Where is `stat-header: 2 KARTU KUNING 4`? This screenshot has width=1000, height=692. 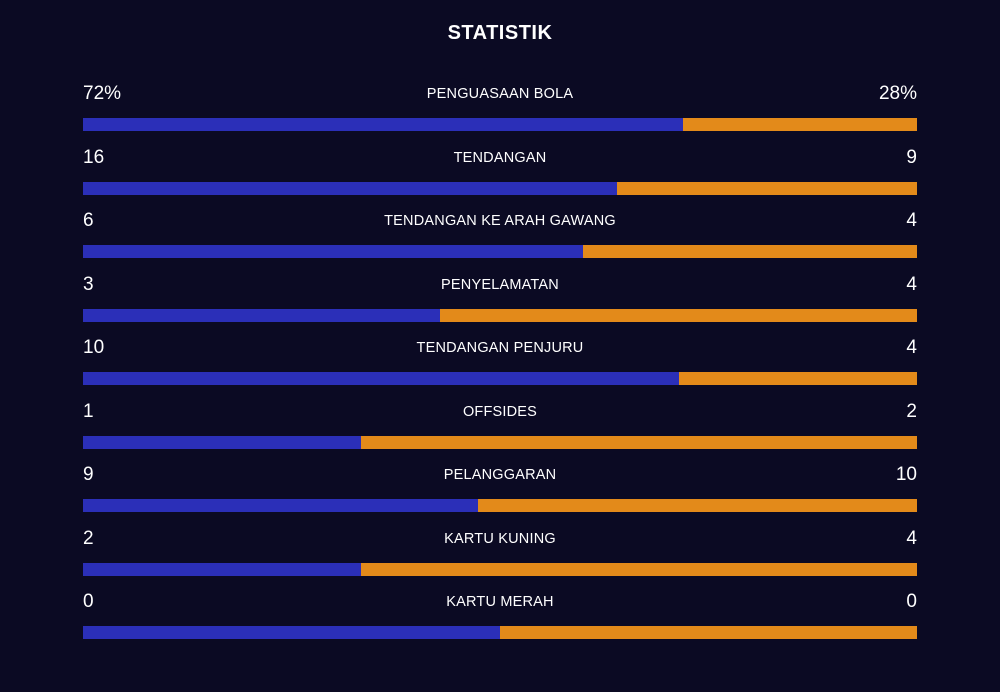
stat-header: 2 KARTU KUNING 4 is located at coordinates (500, 539).